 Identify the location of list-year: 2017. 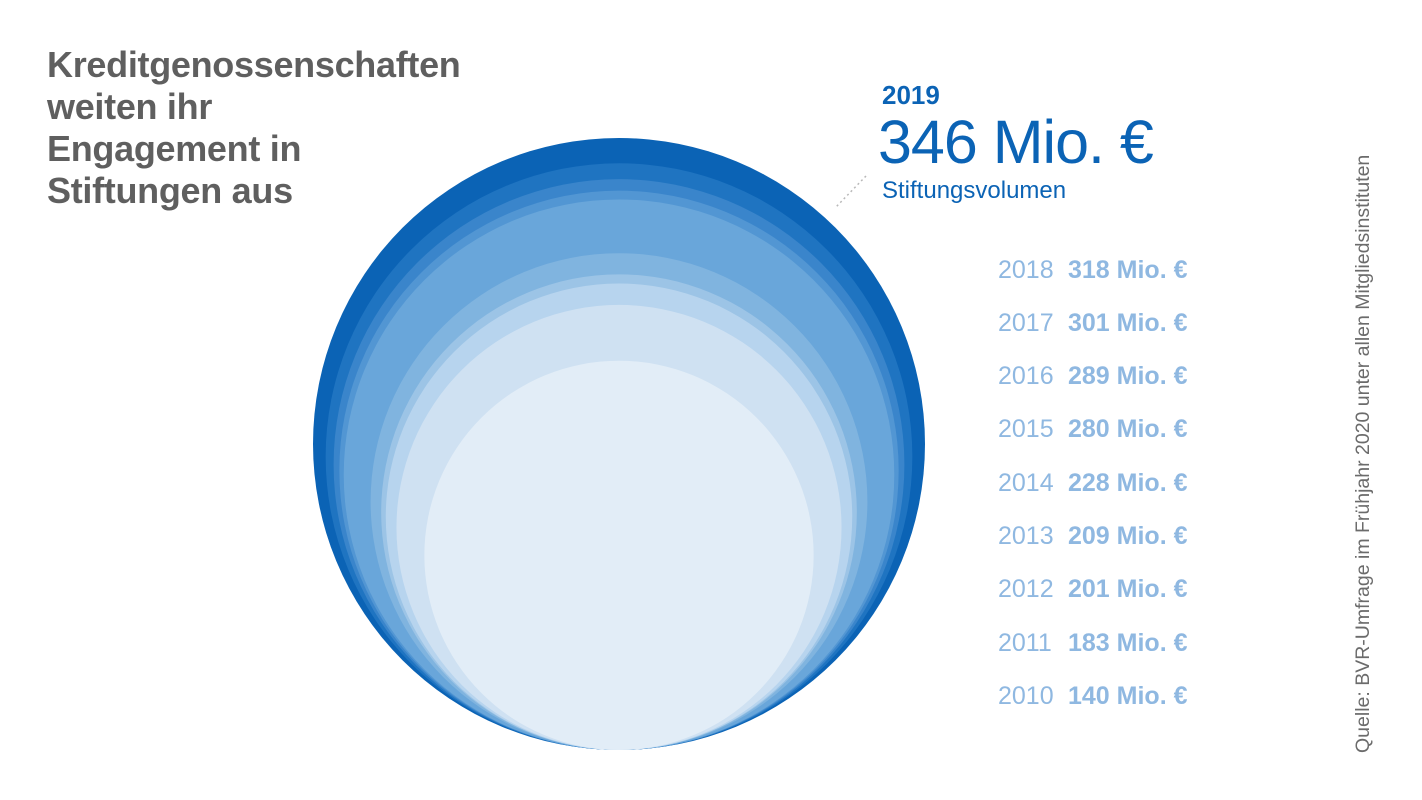
(1026, 322).